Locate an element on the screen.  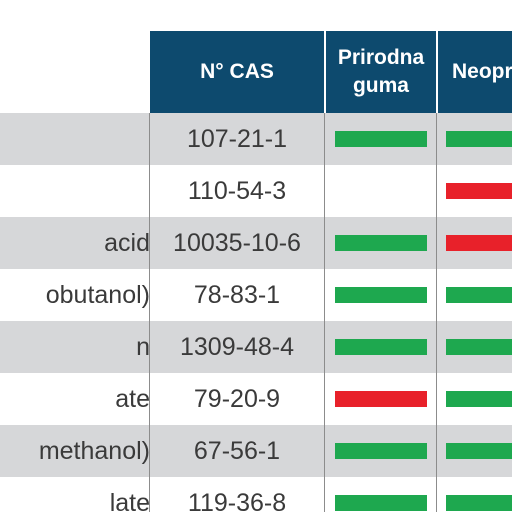
table-row: methanol) 67-56-1 is located at coordinates (256, 451).